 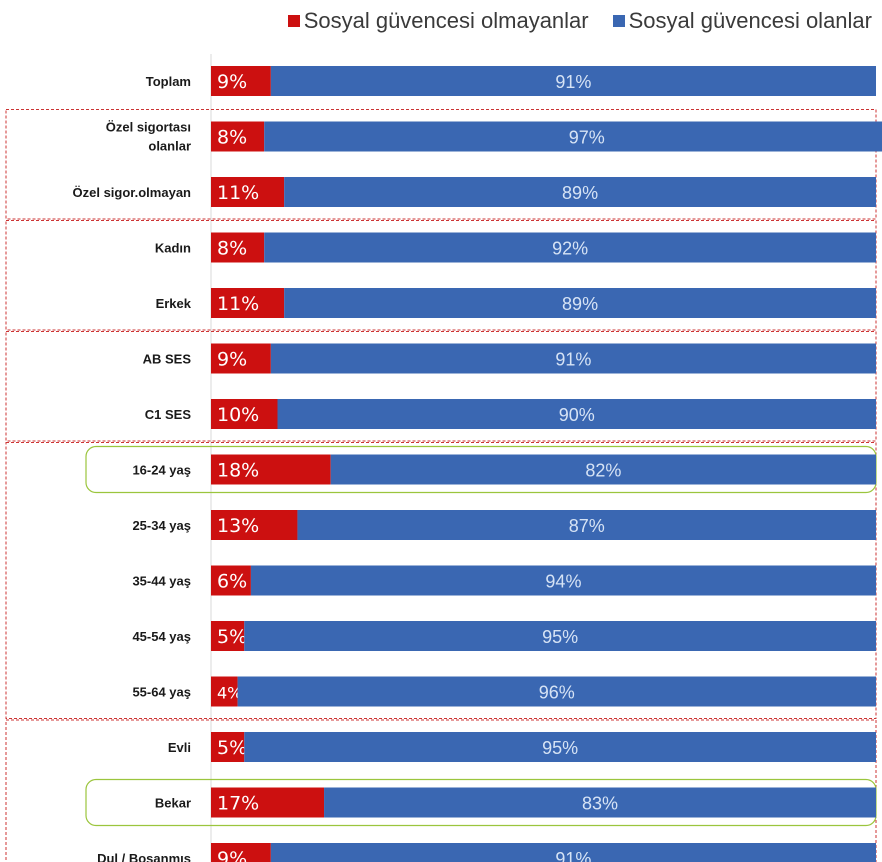 What do you see at coordinates (148, 127) in the screenshot?
I see `category-label-1-line0: Özel sigortası` at bounding box center [148, 127].